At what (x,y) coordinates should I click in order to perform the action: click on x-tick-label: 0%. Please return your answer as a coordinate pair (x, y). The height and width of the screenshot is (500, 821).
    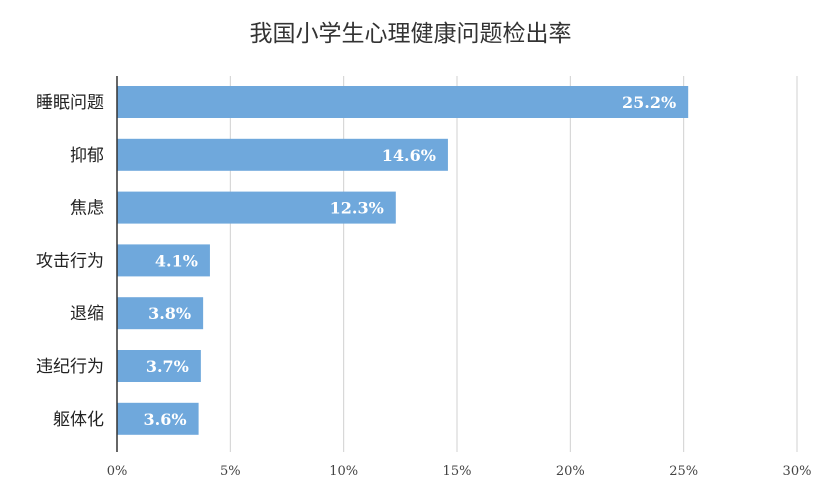
    Looking at the image, I should click on (117, 471).